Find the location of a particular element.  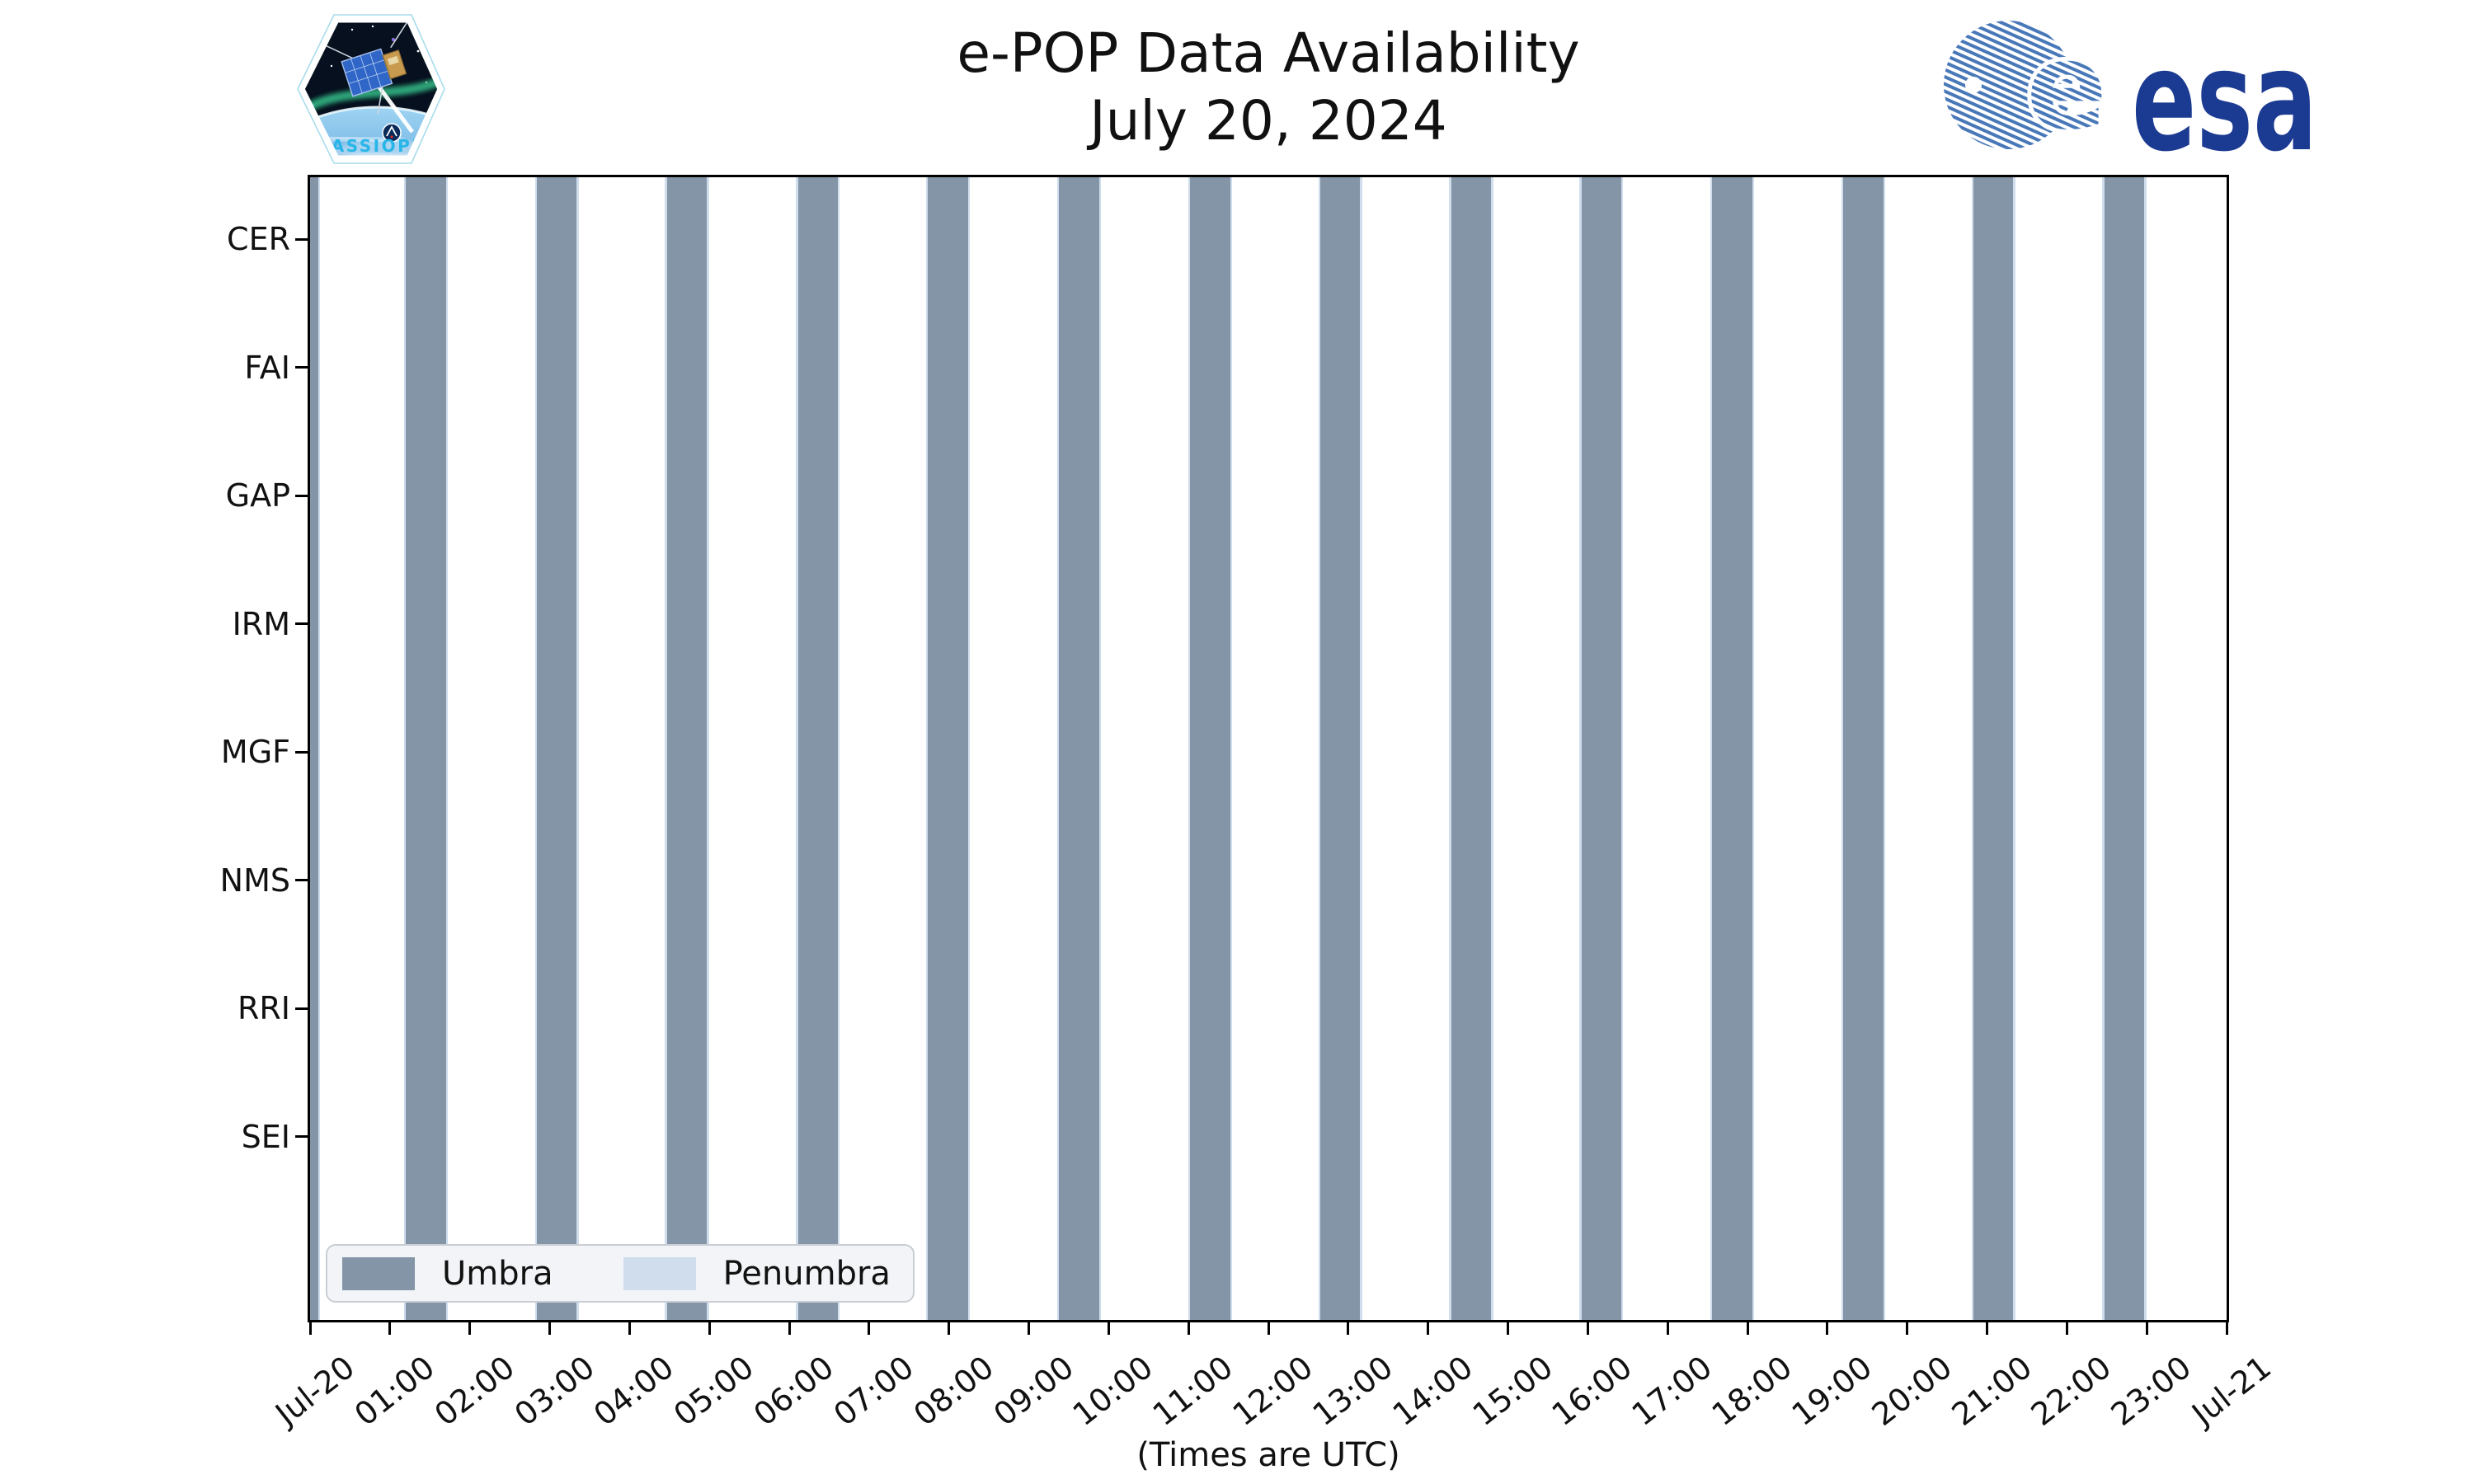

y-tick-label-rri: RRI is located at coordinates (263, 1008).